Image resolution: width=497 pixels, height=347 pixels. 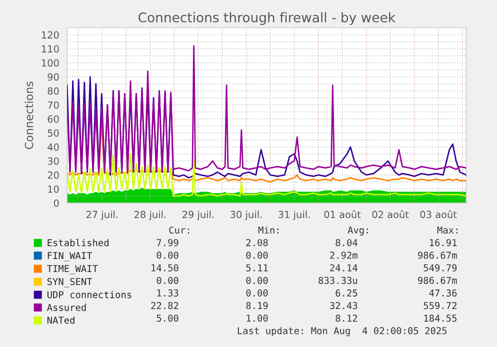 I want to click on x-tick-label: 03 août, so click(x=438, y=214).